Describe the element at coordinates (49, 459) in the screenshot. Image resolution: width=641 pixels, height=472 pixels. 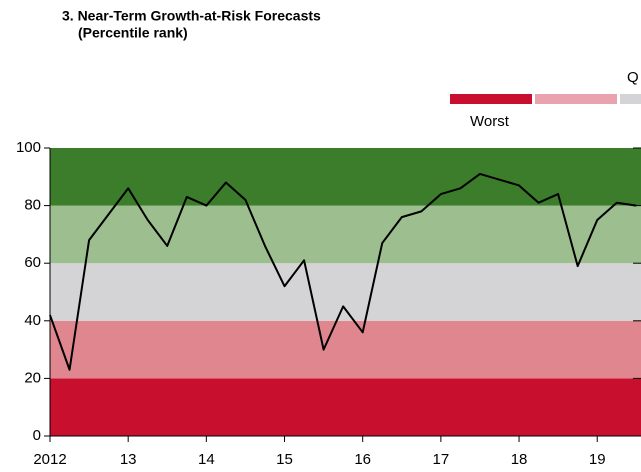
I see `x-tick-label: 2012` at that location.